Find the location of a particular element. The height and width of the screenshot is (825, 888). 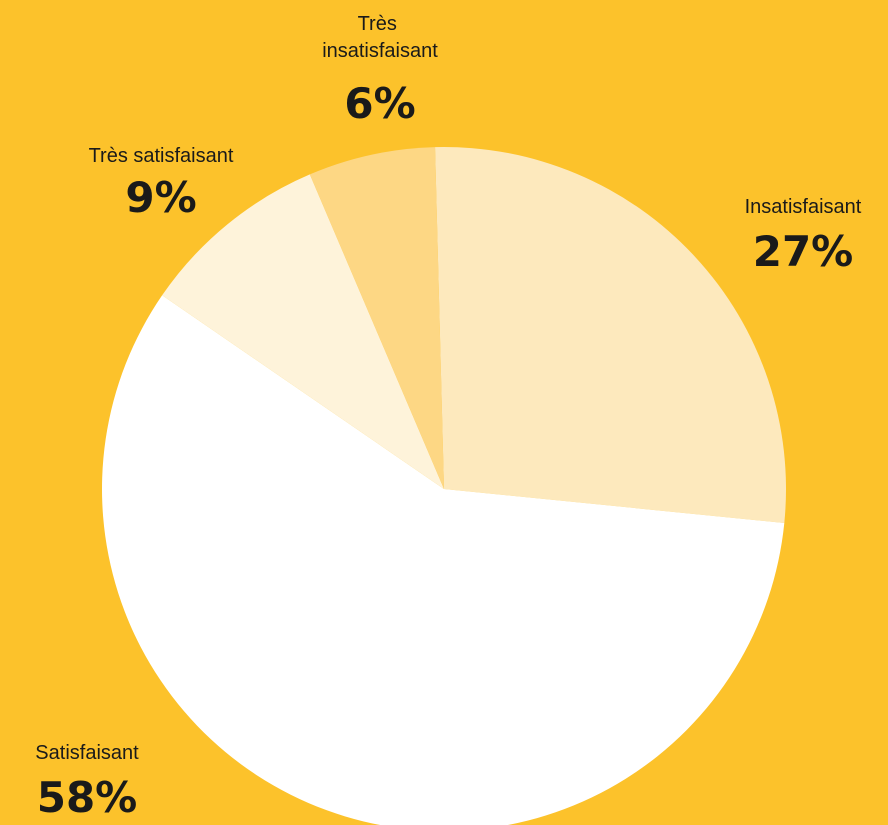

label-tres-insatisfaisant-value: 6% is located at coordinates (379, 103).